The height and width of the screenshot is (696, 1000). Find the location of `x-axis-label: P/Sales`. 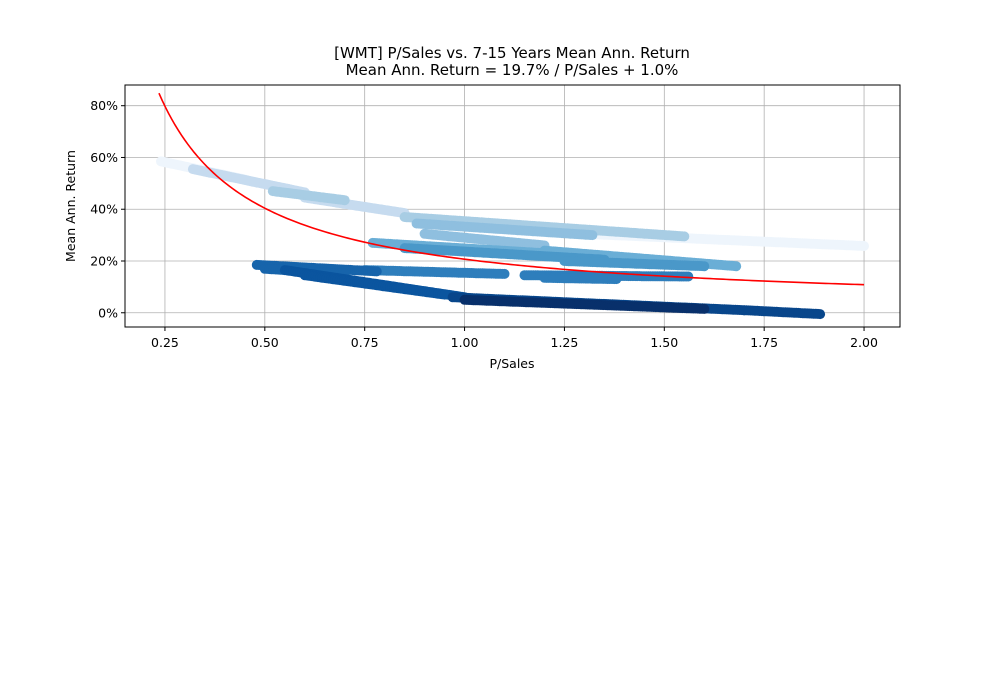

x-axis-label: P/Sales is located at coordinates (511, 363).